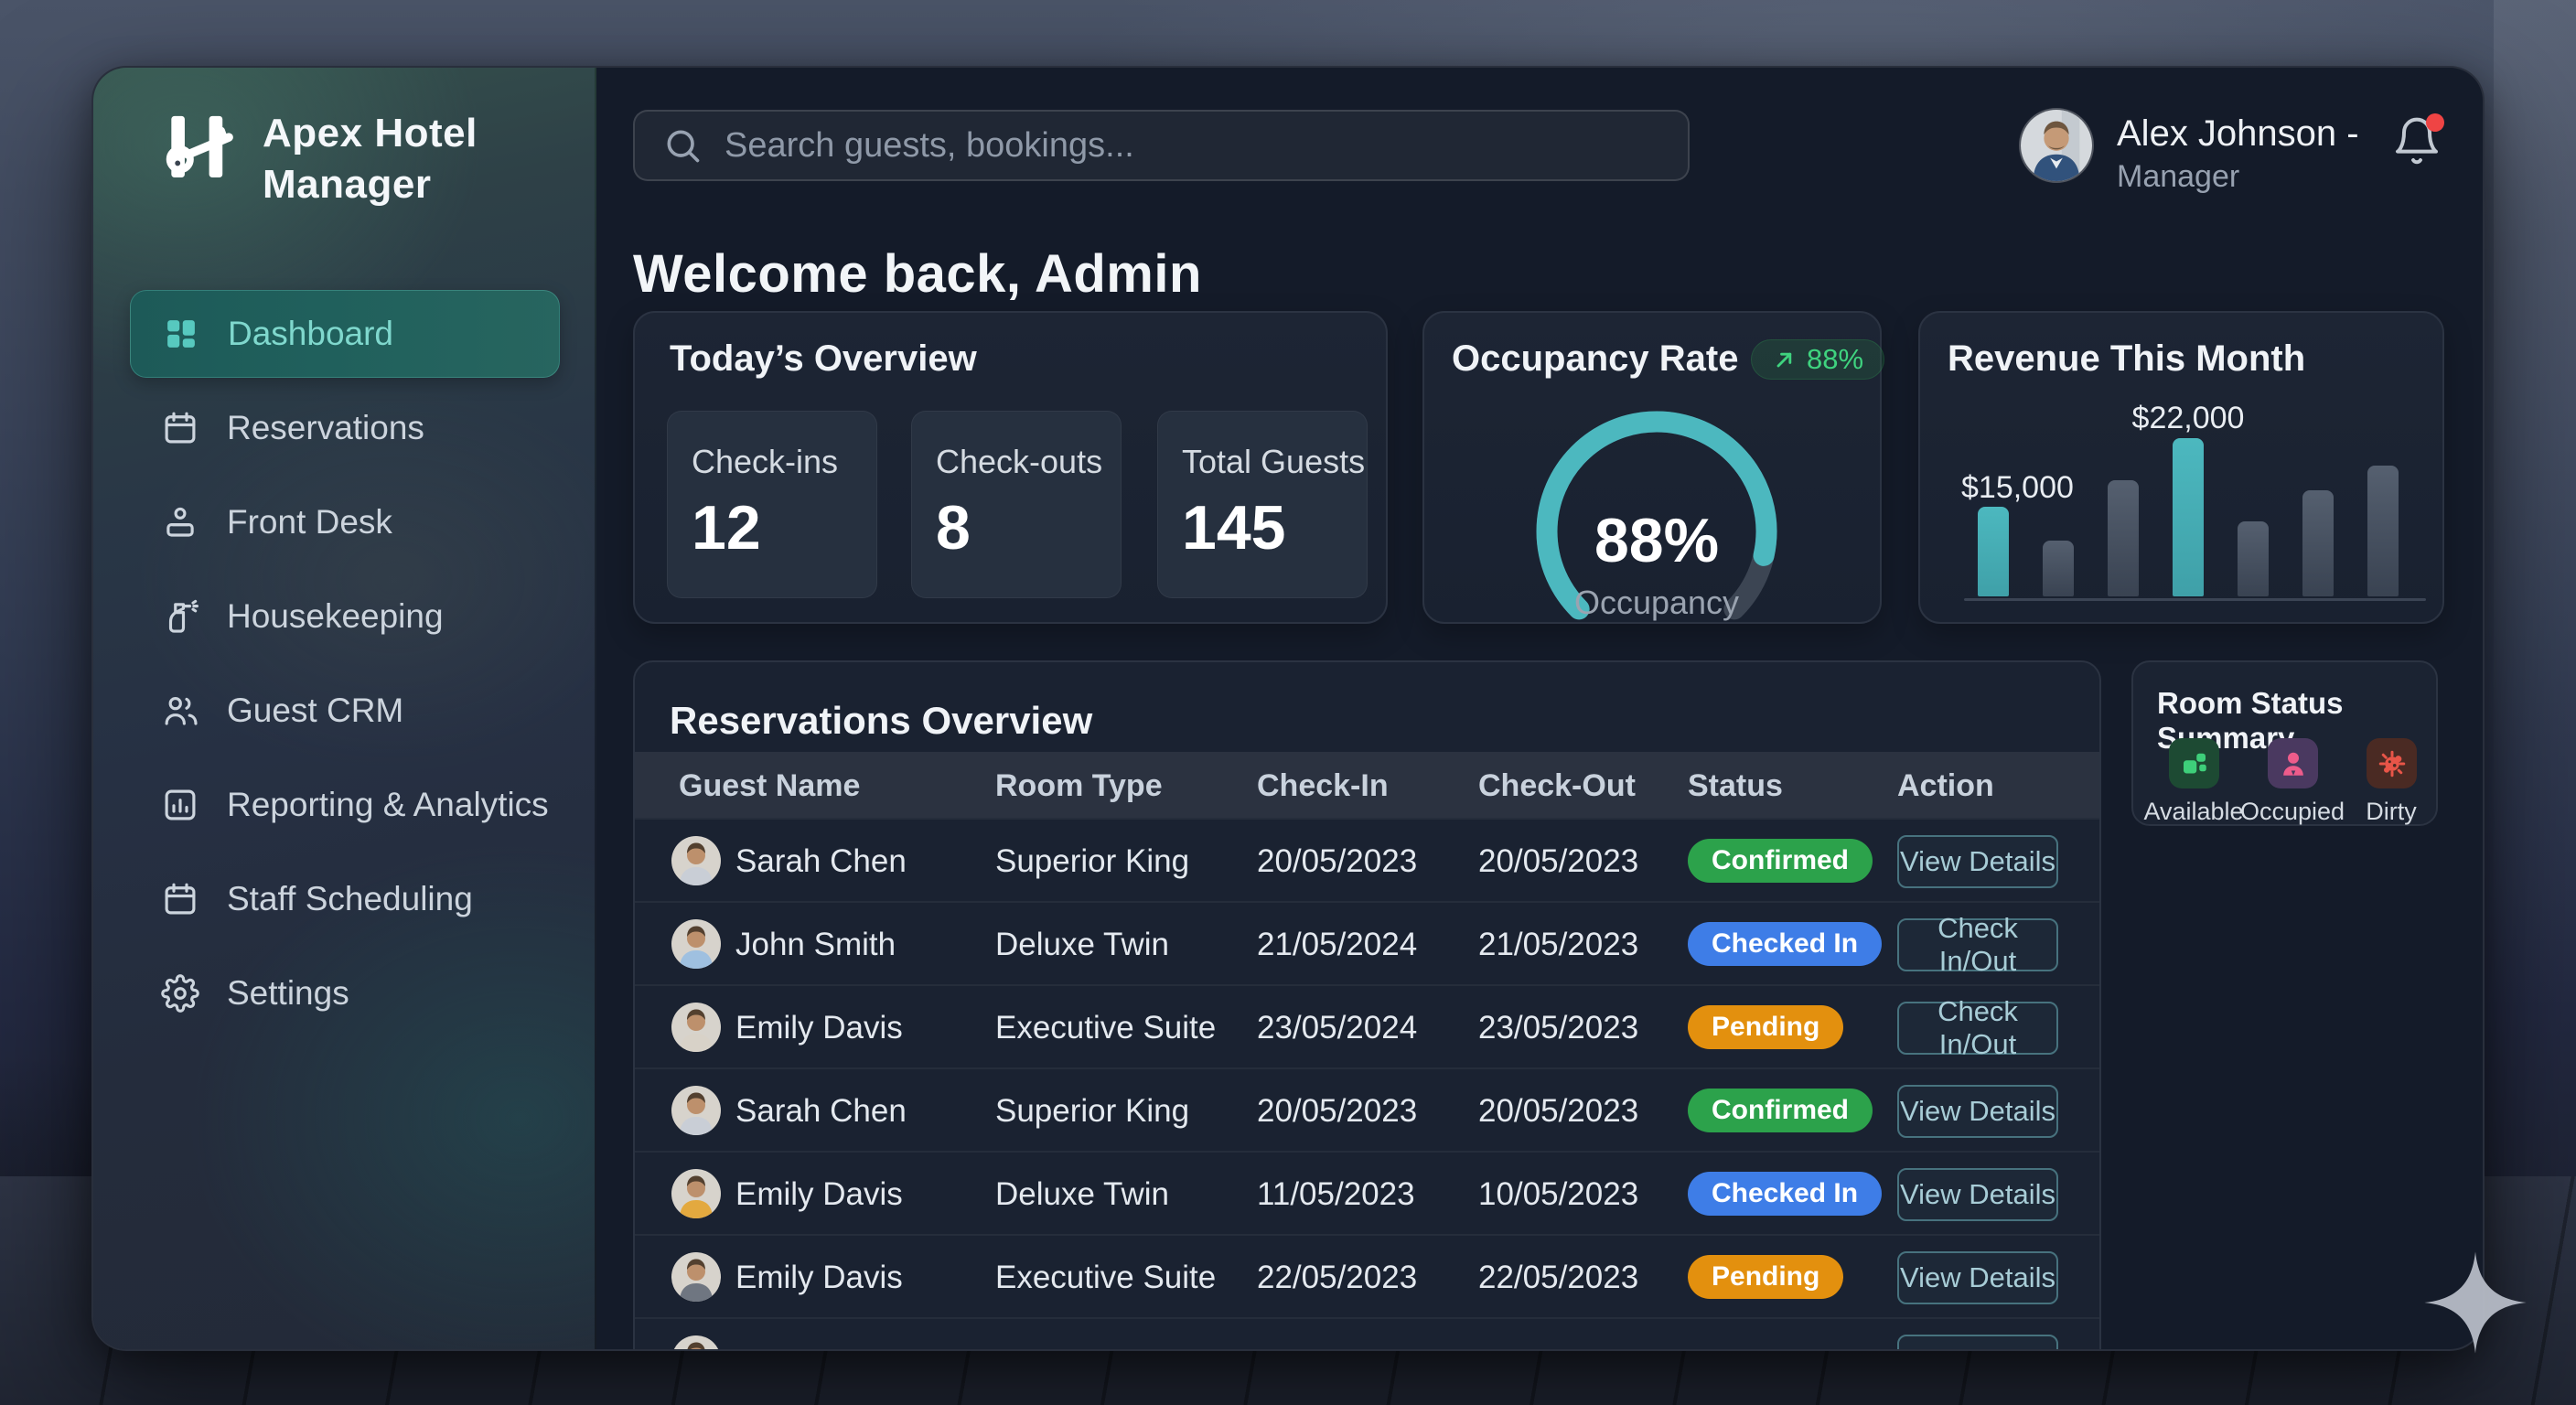  Describe the element at coordinates (180, 994) in the screenshot. I see `gear-icon` at that location.